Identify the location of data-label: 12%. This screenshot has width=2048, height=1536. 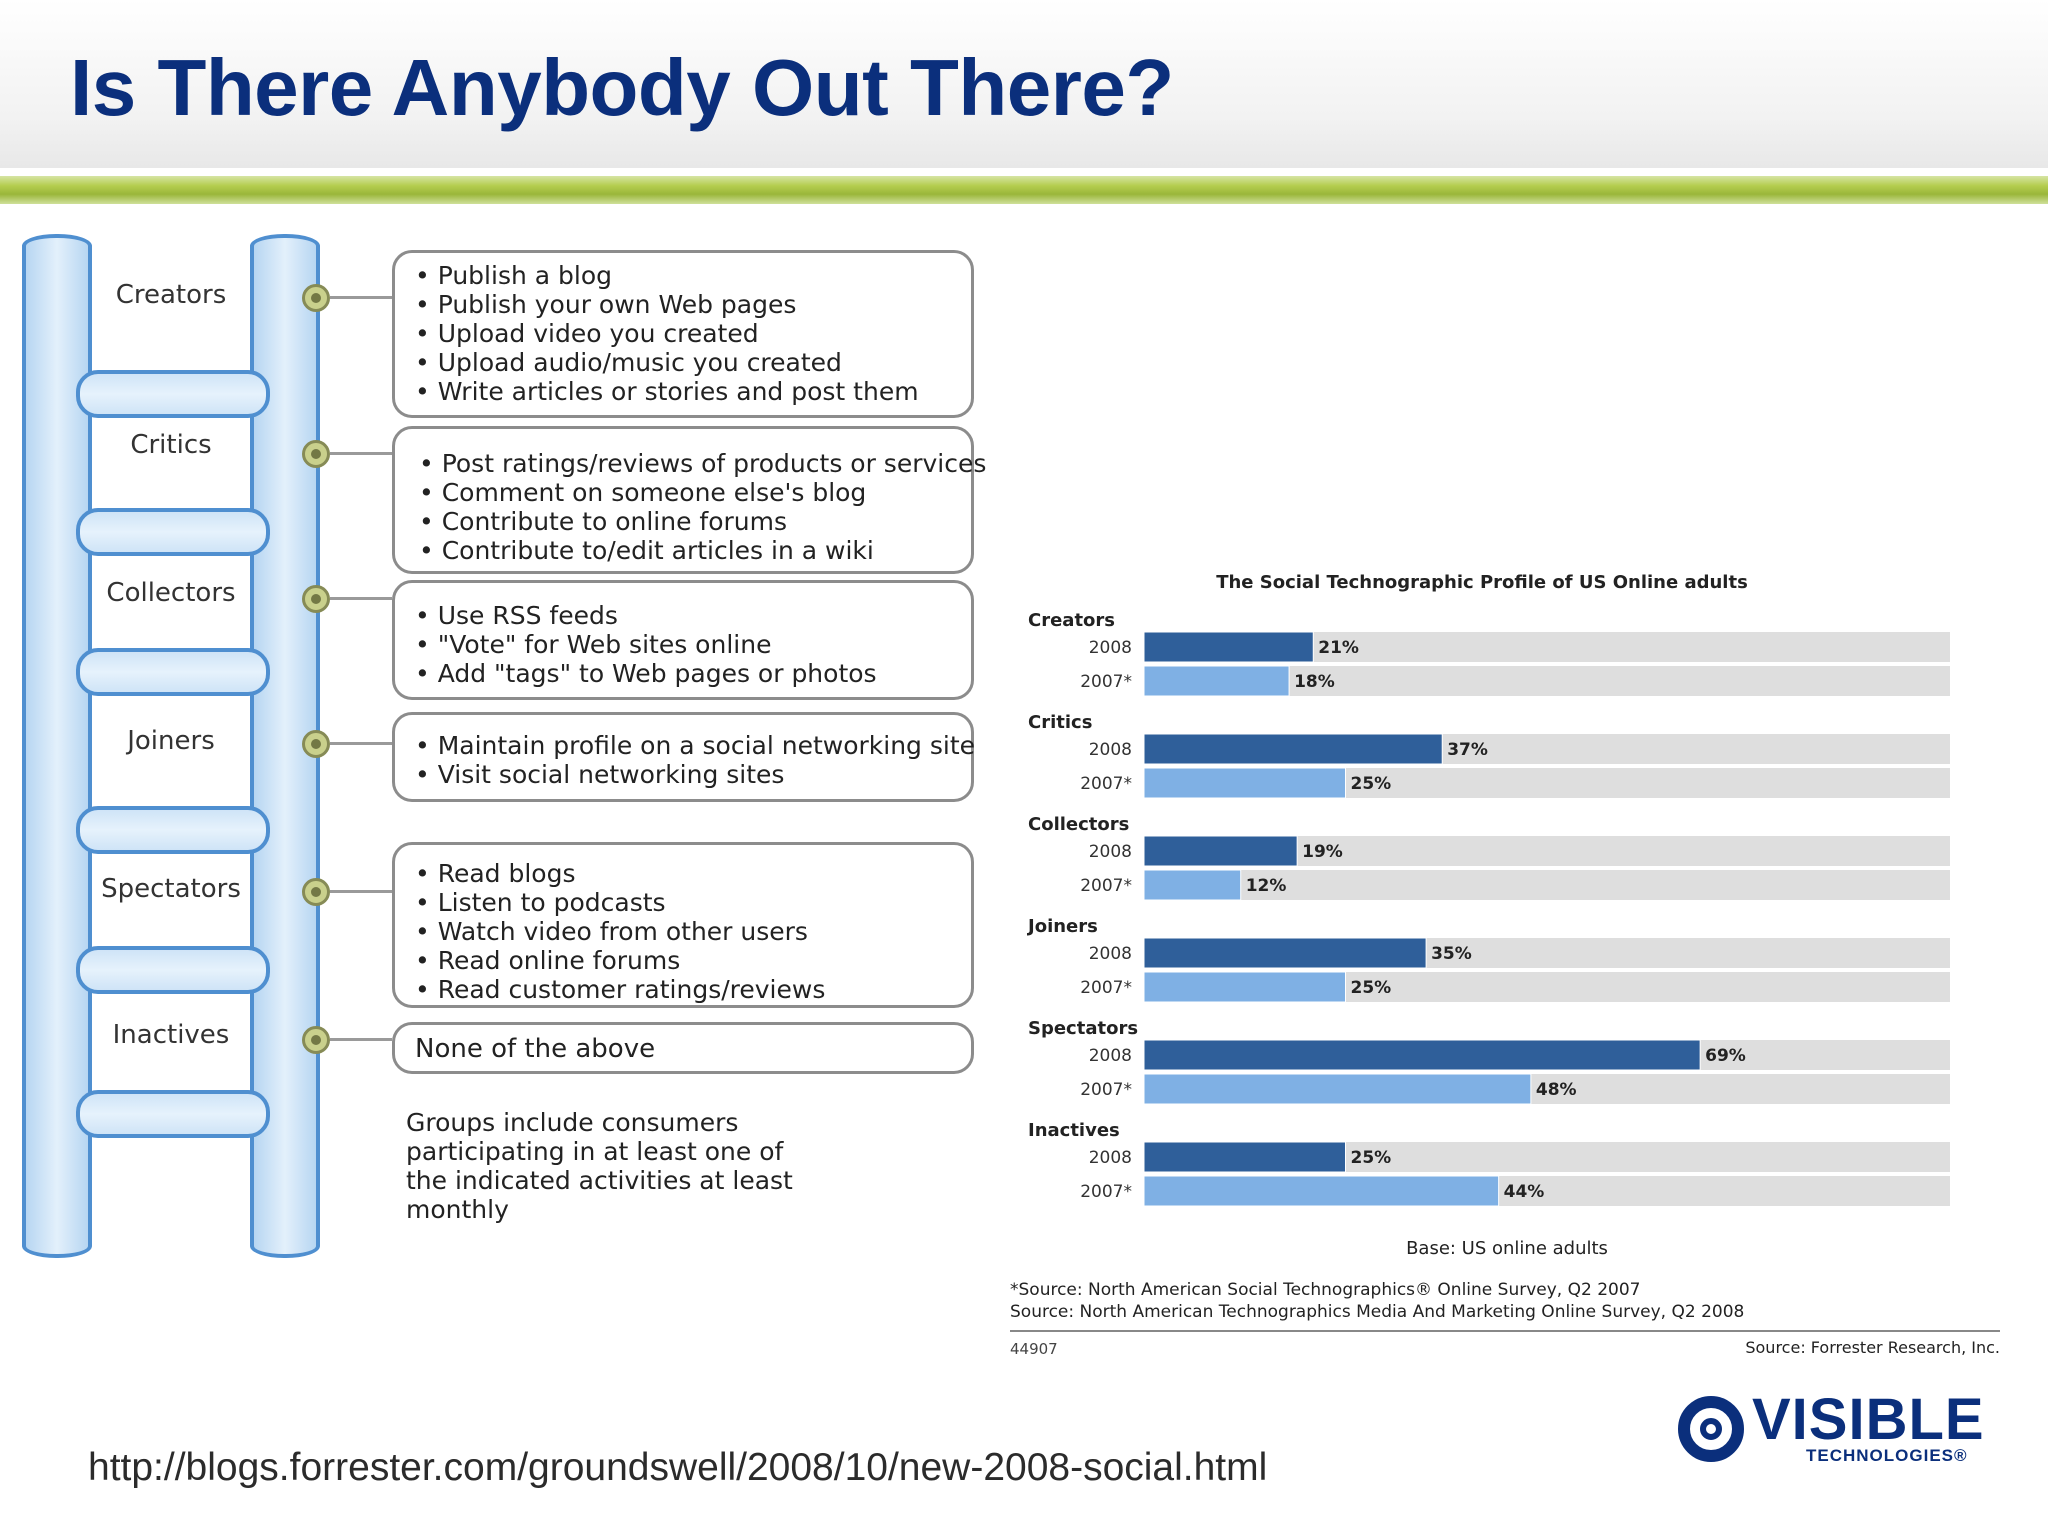
(1266, 886).